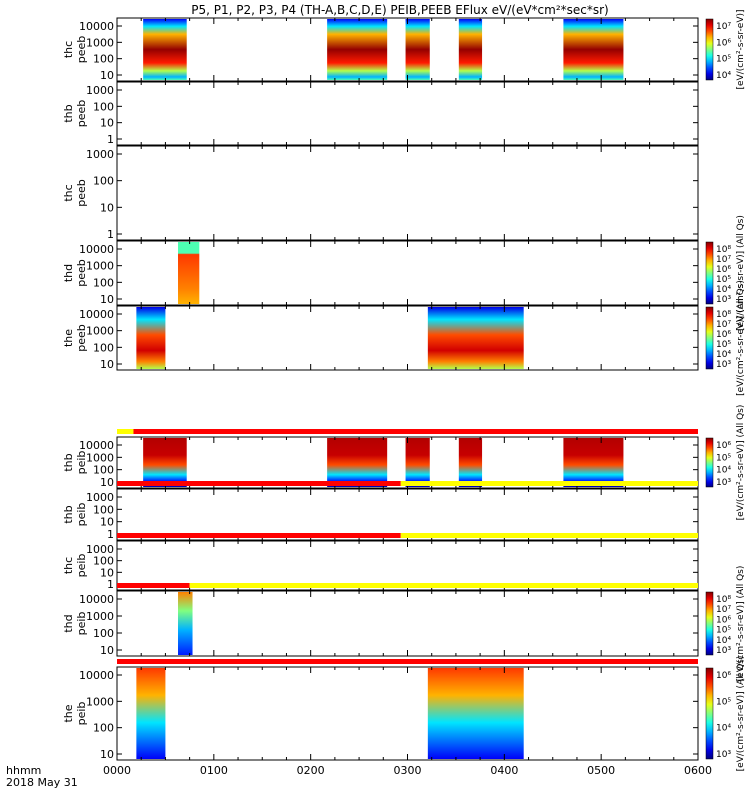 Image resolution: width=750 pixels, height=800 pixels. I want to click on x-axis-date: 2018 May 31, so click(42, 782).